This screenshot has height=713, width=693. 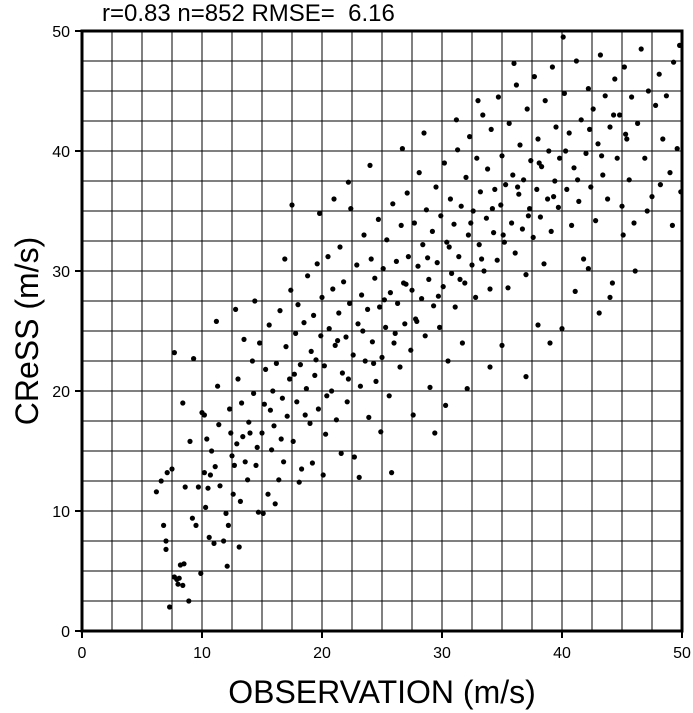 I want to click on y-tick-label: 0, so click(x=65, y=632).